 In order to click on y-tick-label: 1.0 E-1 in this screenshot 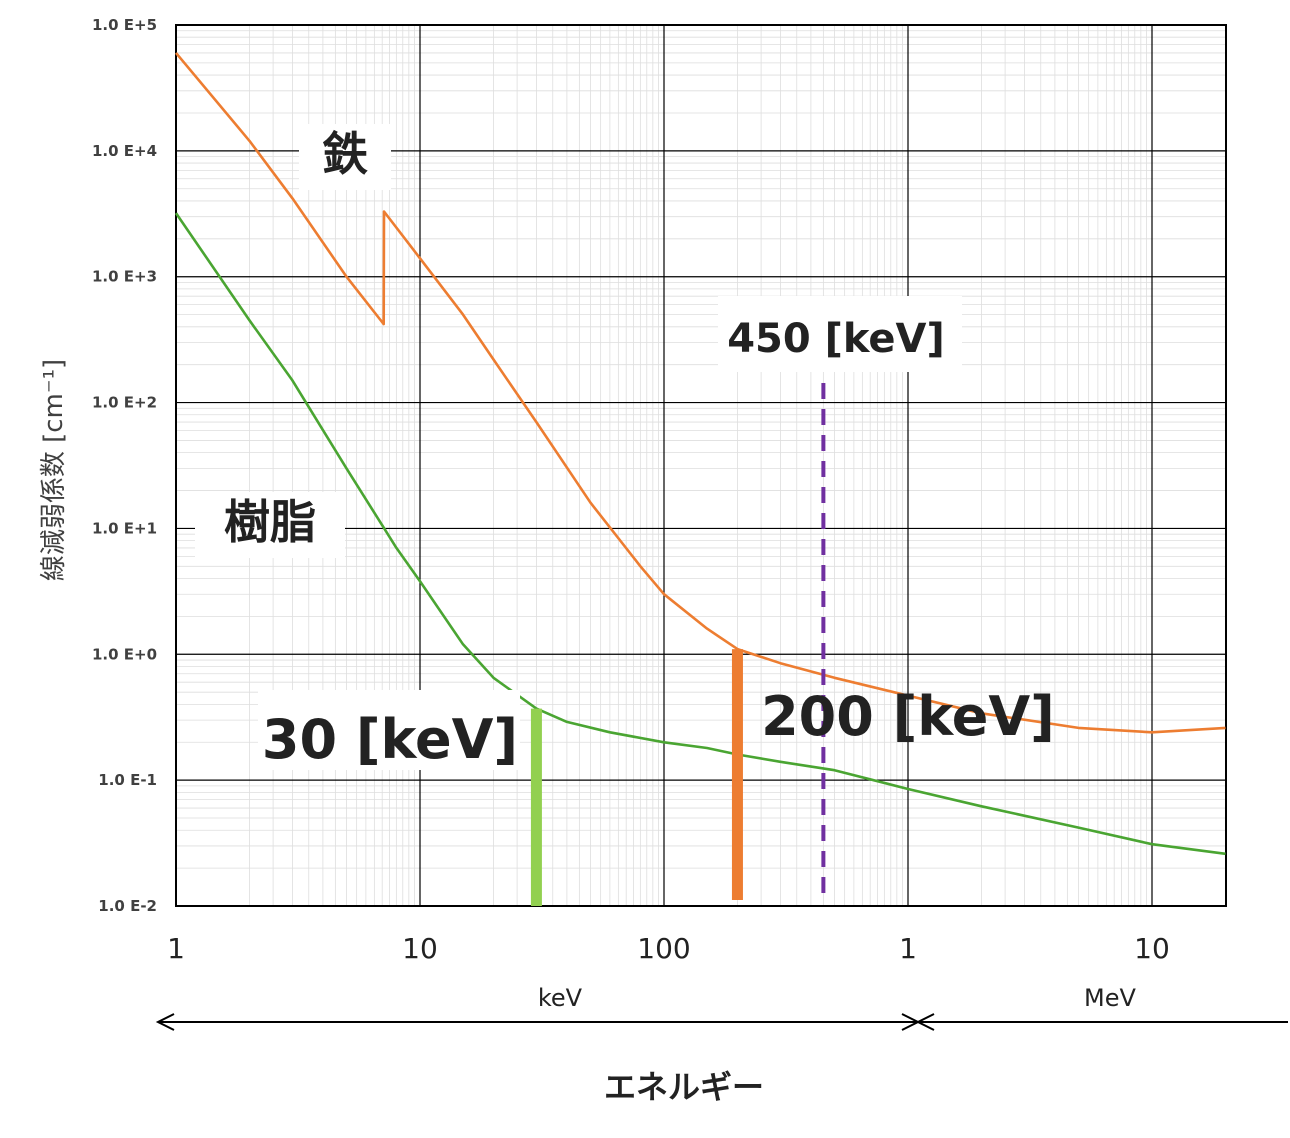, I will do `click(127, 780)`.